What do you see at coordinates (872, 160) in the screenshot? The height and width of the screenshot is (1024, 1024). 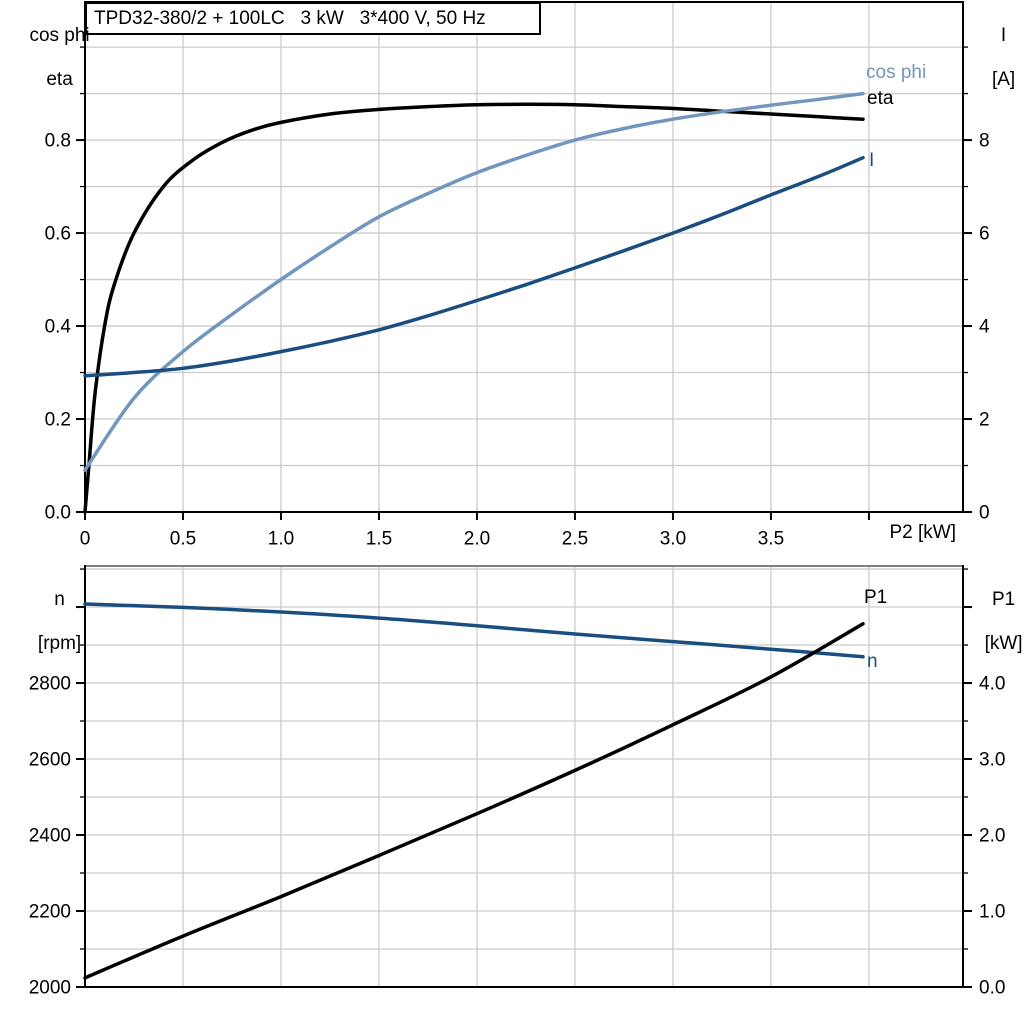 I see `curve-label-current: I` at bounding box center [872, 160].